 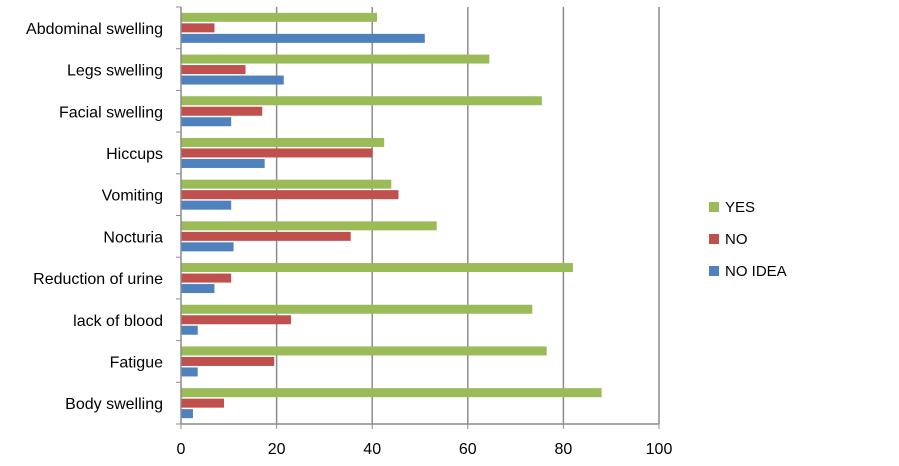 I want to click on category-label: Legs swelling, so click(x=115, y=71).